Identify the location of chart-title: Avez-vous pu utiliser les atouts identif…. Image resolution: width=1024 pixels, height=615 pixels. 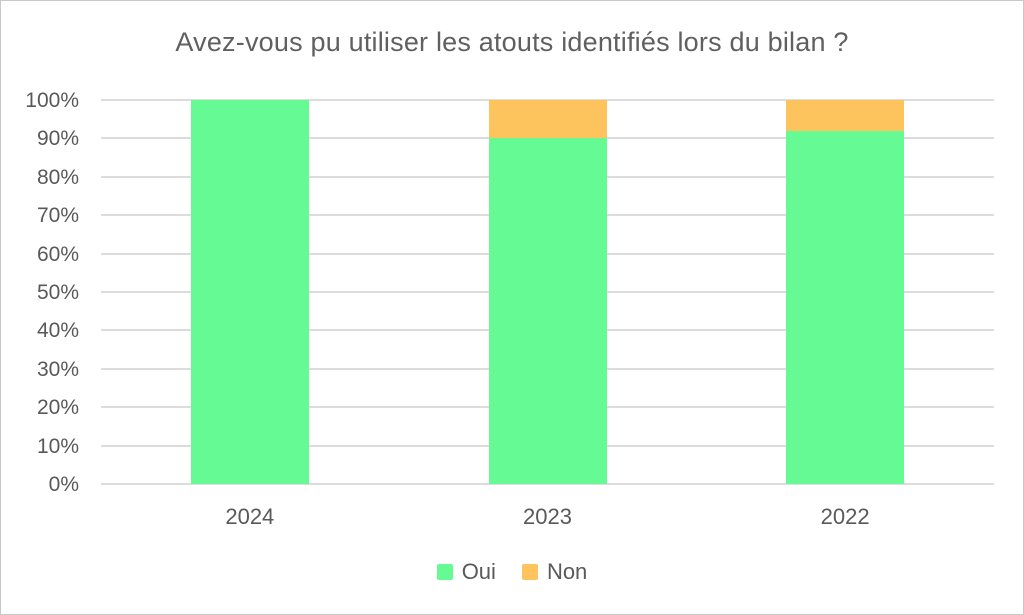
(512, 42).